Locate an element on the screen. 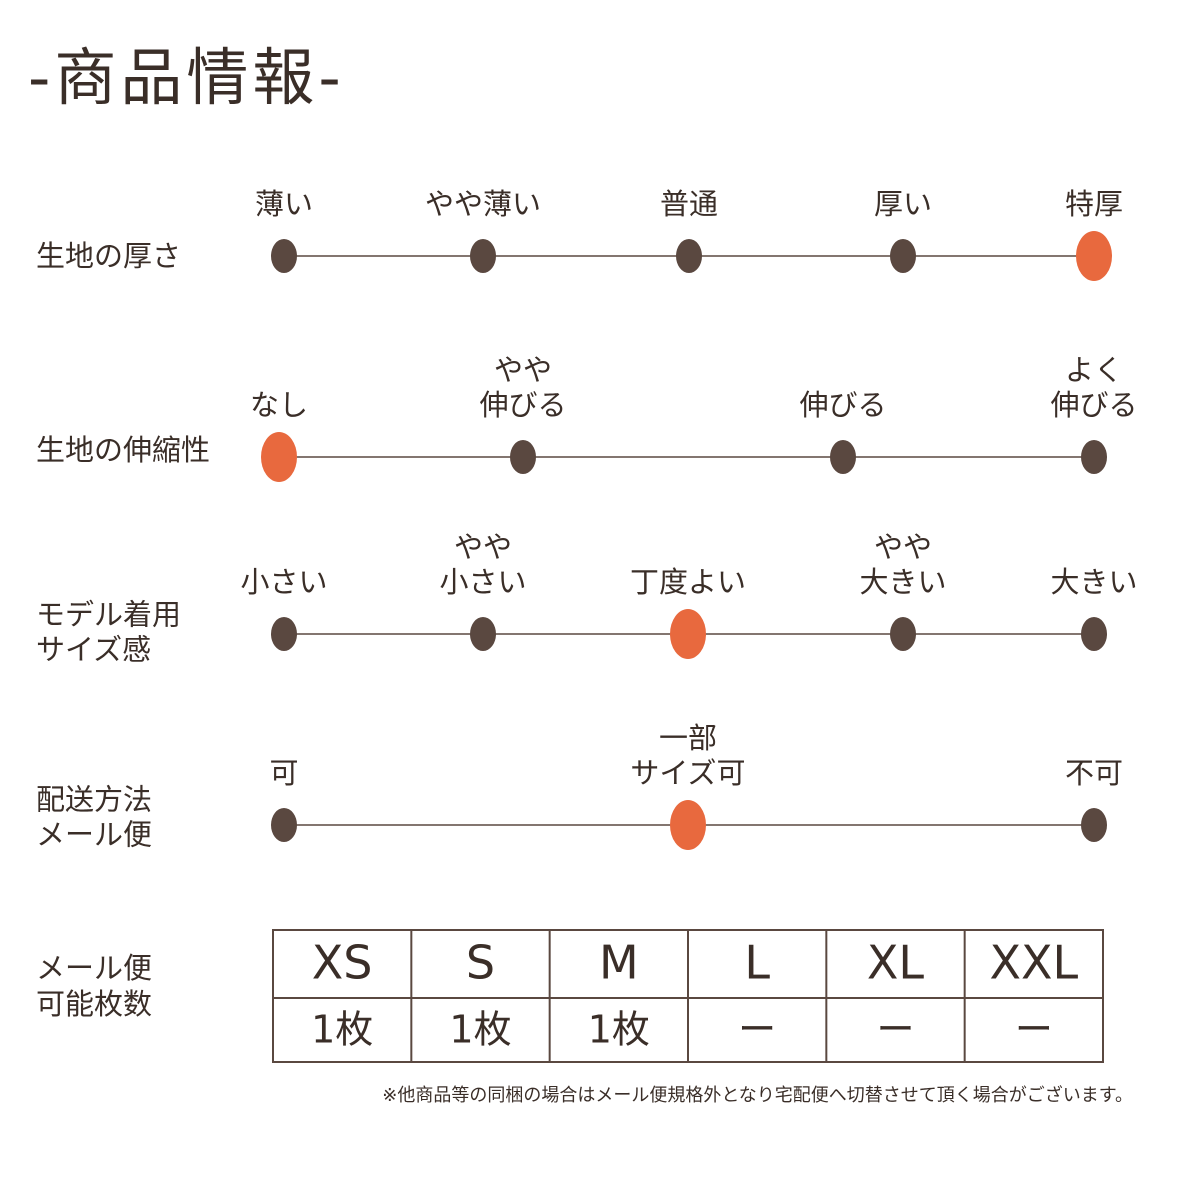  option-label: 不可 is located at coordinates (1094, 773).